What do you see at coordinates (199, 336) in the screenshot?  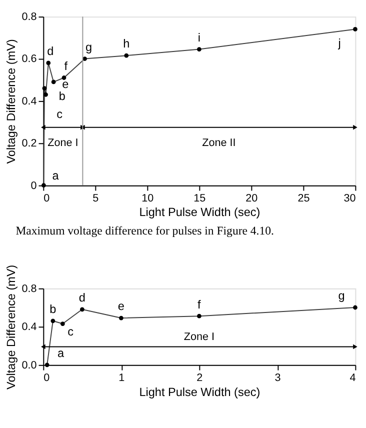 I see `series-label: Zone I` at bounding box center [199, 336].